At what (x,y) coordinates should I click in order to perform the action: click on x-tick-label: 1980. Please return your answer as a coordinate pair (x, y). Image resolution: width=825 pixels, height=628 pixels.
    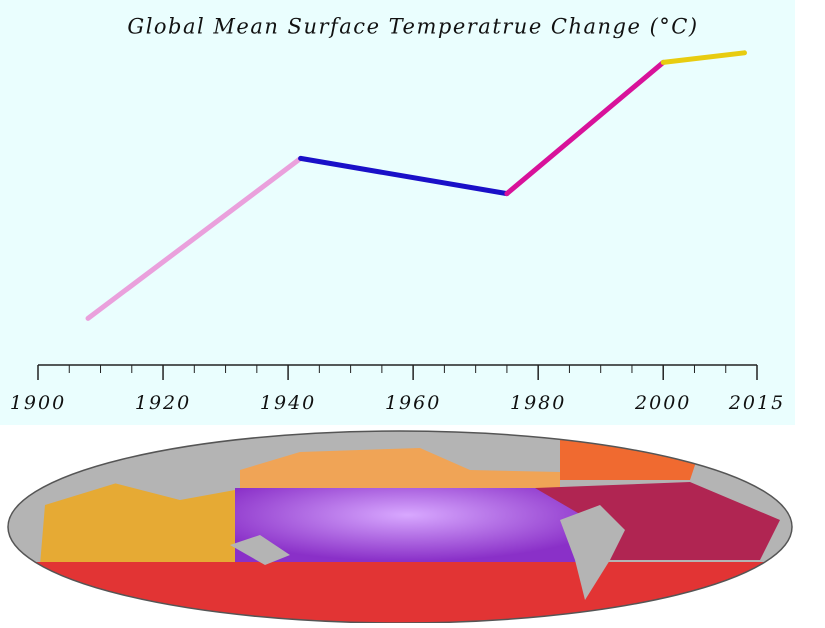
    Looking at the image, I should click on (538, 403).